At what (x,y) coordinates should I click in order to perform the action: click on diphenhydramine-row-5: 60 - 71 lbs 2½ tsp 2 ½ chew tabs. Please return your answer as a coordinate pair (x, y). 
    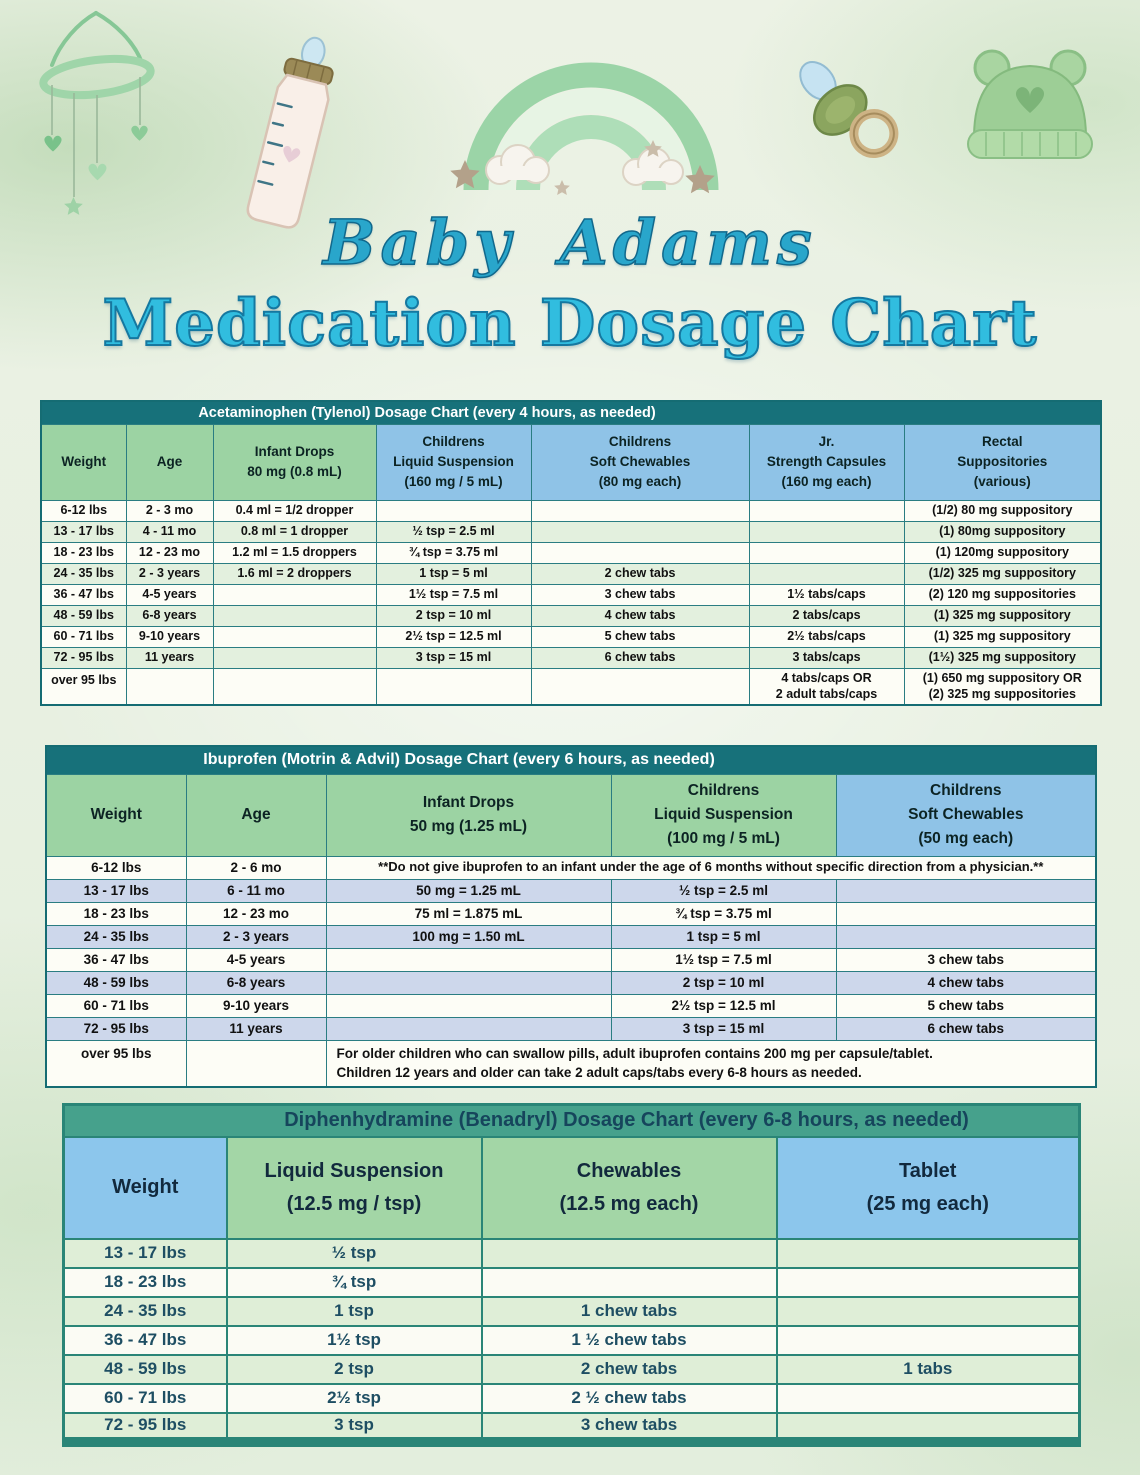
    Looking at the image, I should click on (571, 1398).